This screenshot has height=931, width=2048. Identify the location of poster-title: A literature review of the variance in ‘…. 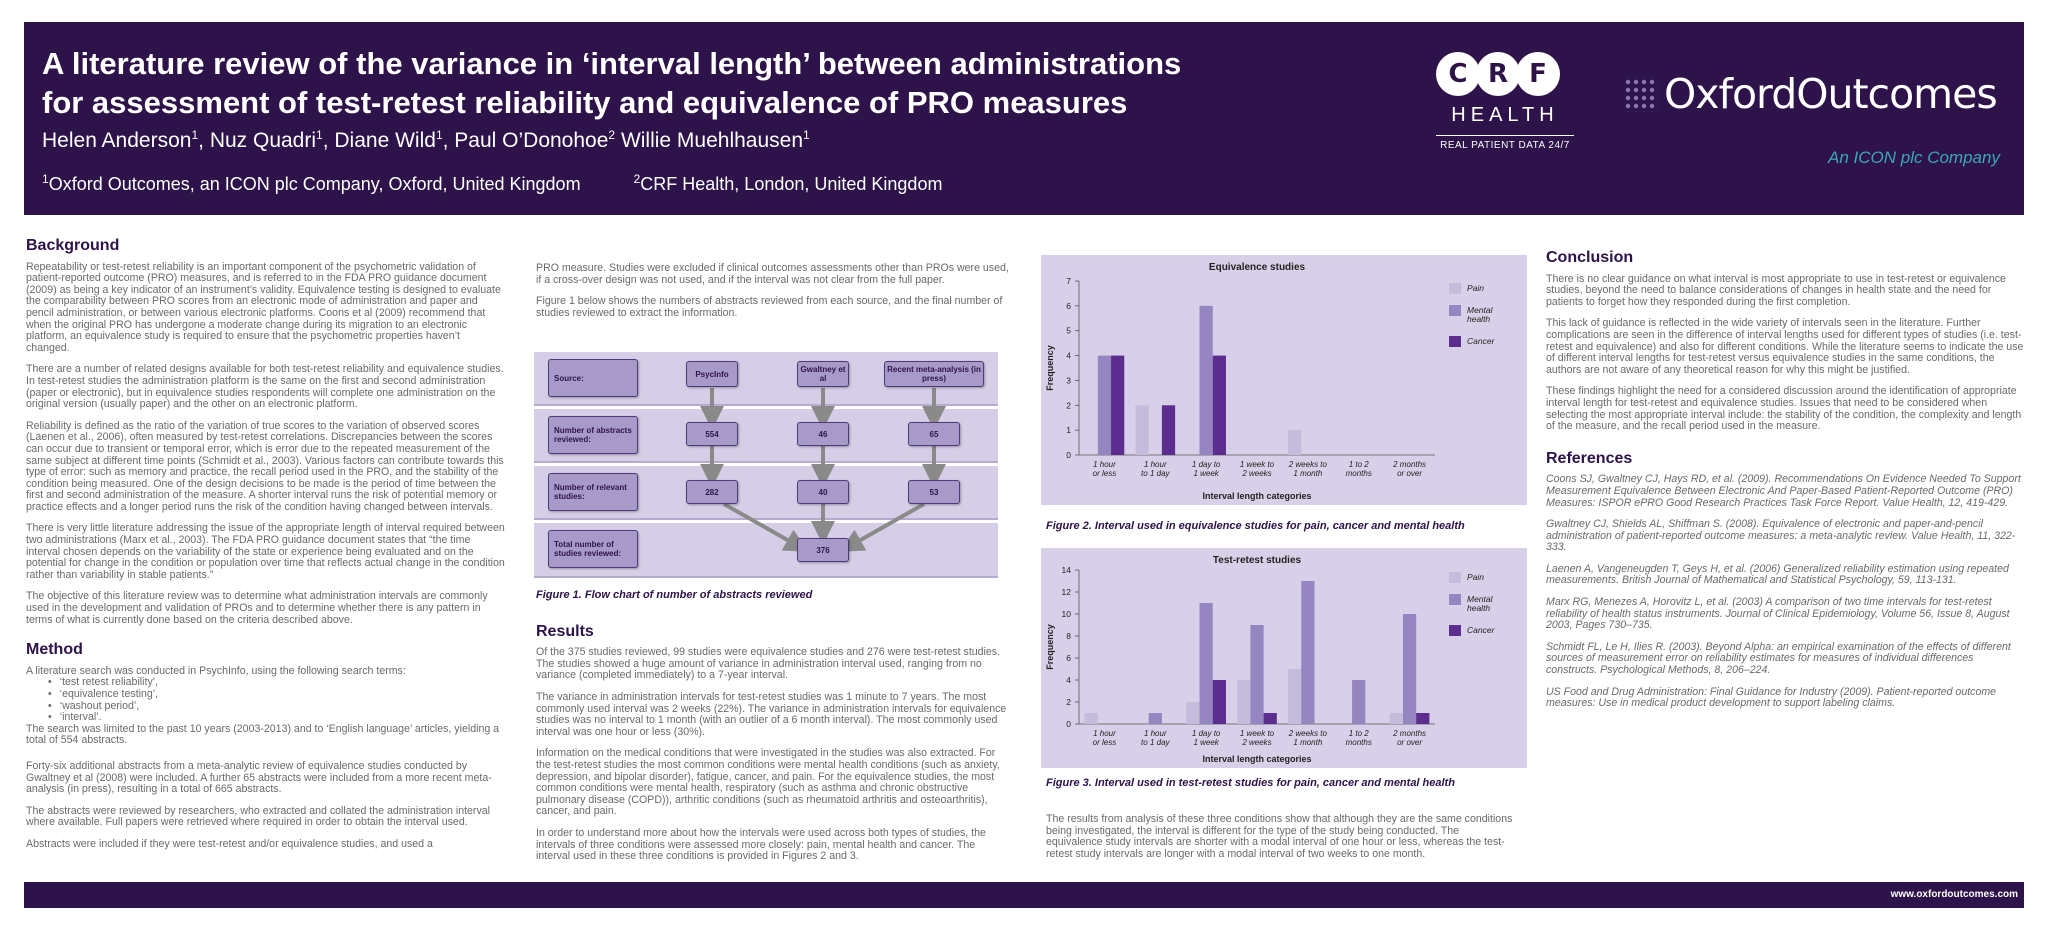
(717, 83).